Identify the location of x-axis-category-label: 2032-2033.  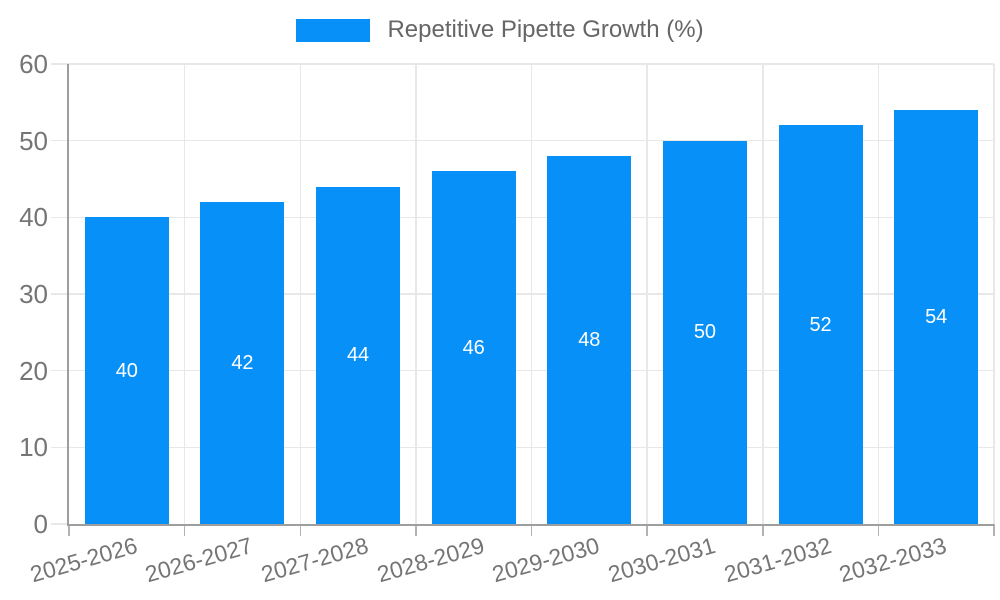
(890, 559).